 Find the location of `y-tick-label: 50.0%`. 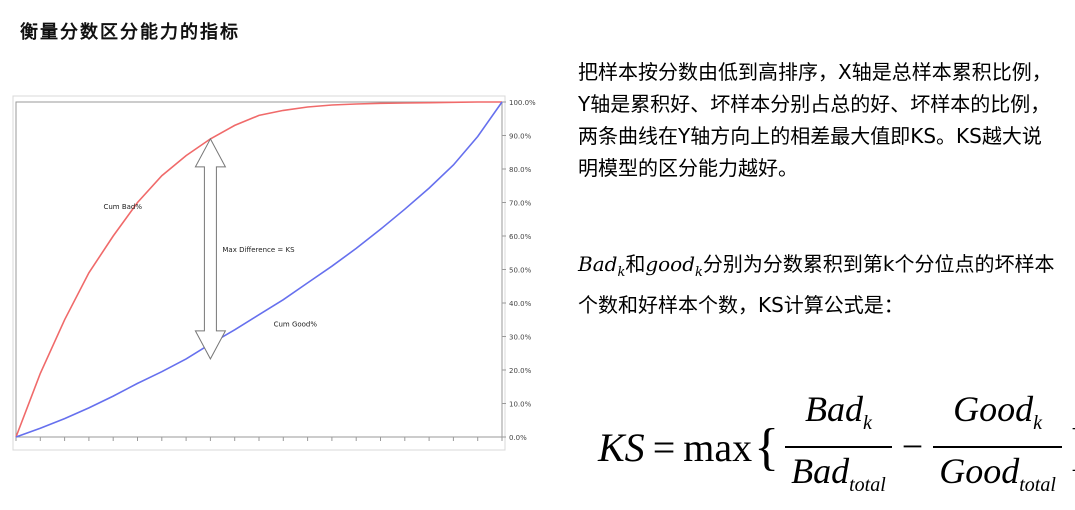

y-tick-label: 50.0% is located at coordinates (520, 271).